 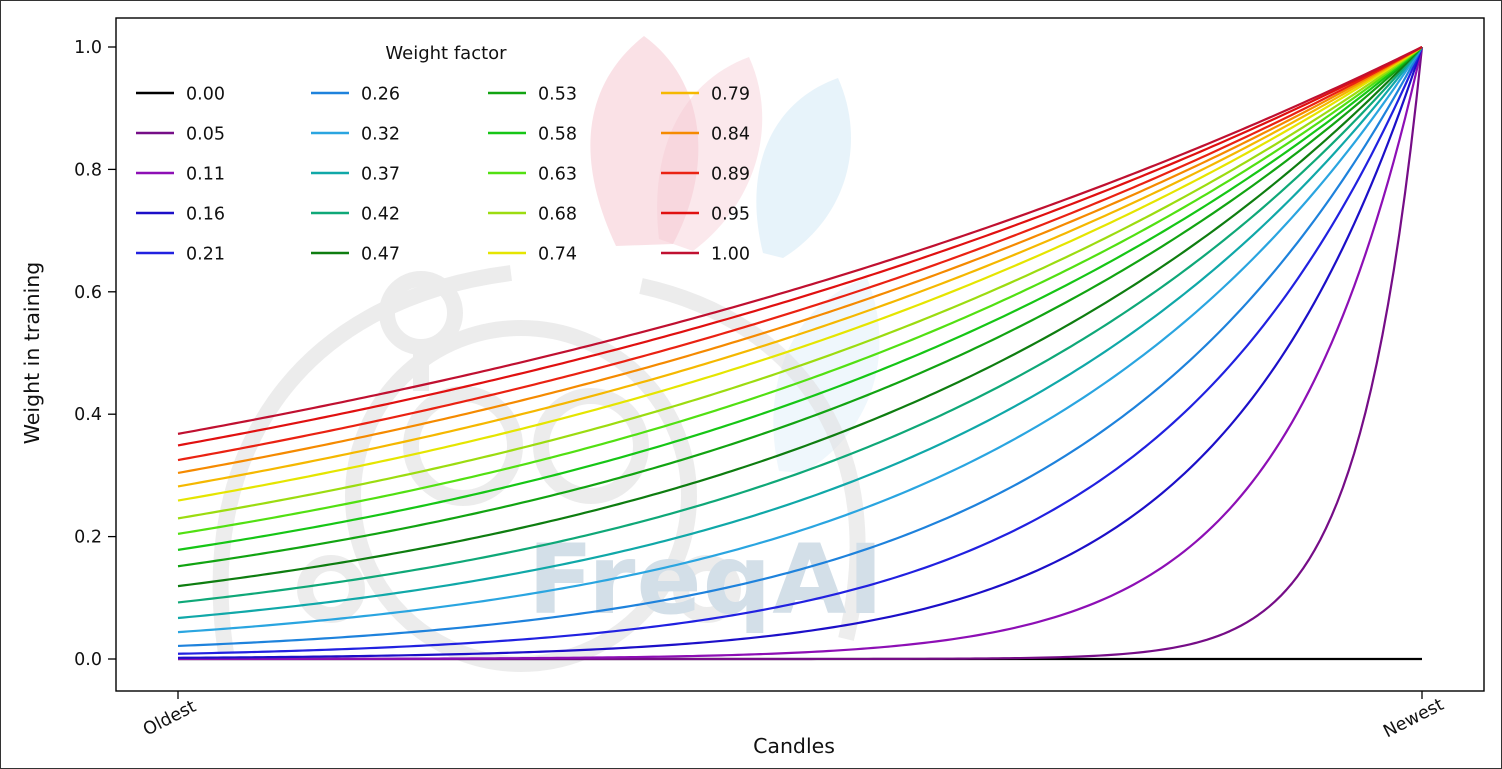 What do you see at coordinates (355, 95) in the screenshot?
I see `legend-entry-0.26: 0.26` at bounding box center [355, 95].